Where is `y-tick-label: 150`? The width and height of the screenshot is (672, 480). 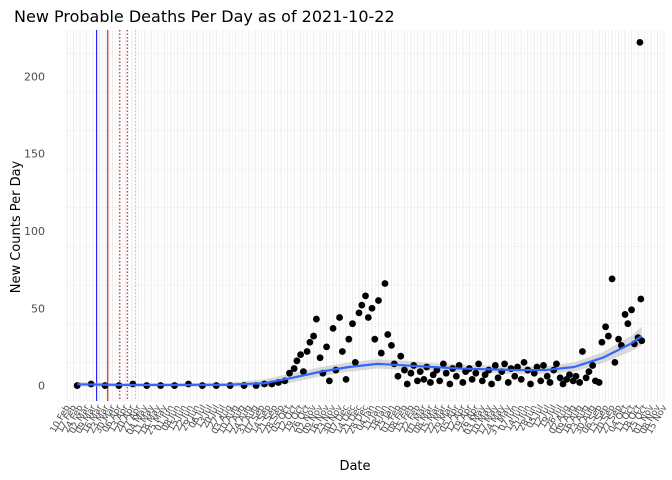 y-tick-label: 150 is located at coordinates (34, 154).